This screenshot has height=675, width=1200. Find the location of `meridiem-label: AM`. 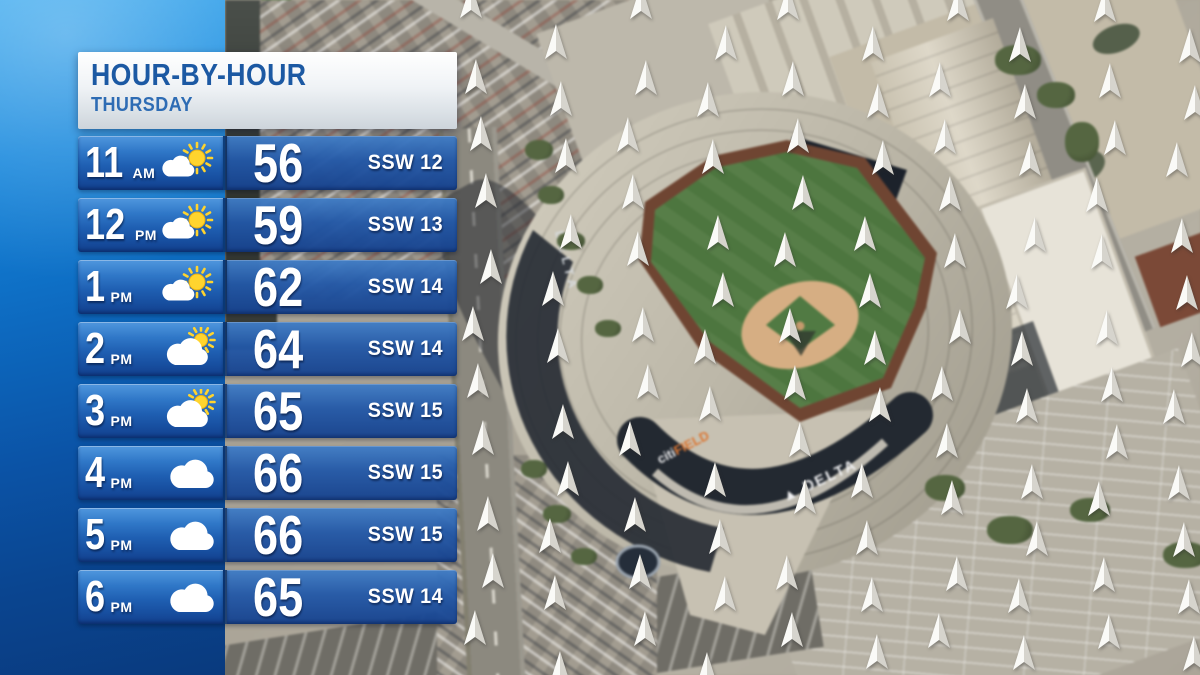

meridiem-label: AM is located at coordinates (144, 173).